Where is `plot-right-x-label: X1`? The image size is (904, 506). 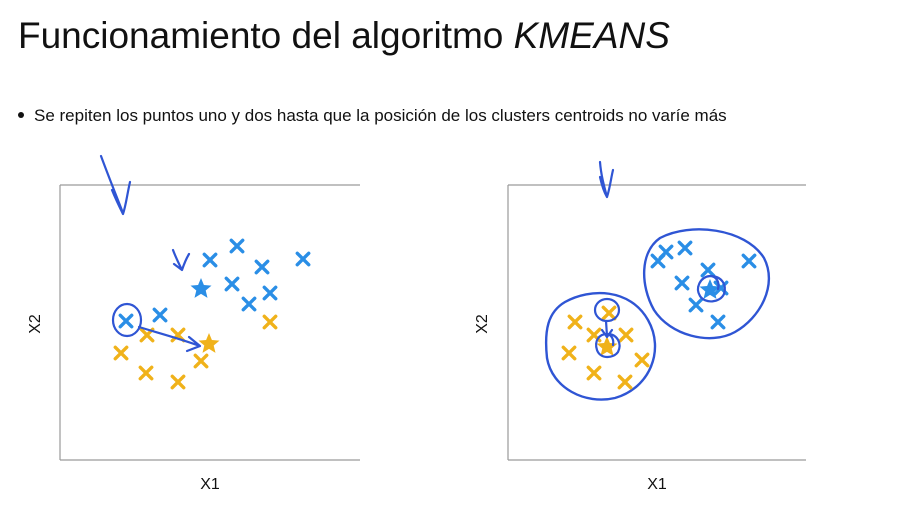 plot-right-x-label: X1 is located at coordinates (657, 484).